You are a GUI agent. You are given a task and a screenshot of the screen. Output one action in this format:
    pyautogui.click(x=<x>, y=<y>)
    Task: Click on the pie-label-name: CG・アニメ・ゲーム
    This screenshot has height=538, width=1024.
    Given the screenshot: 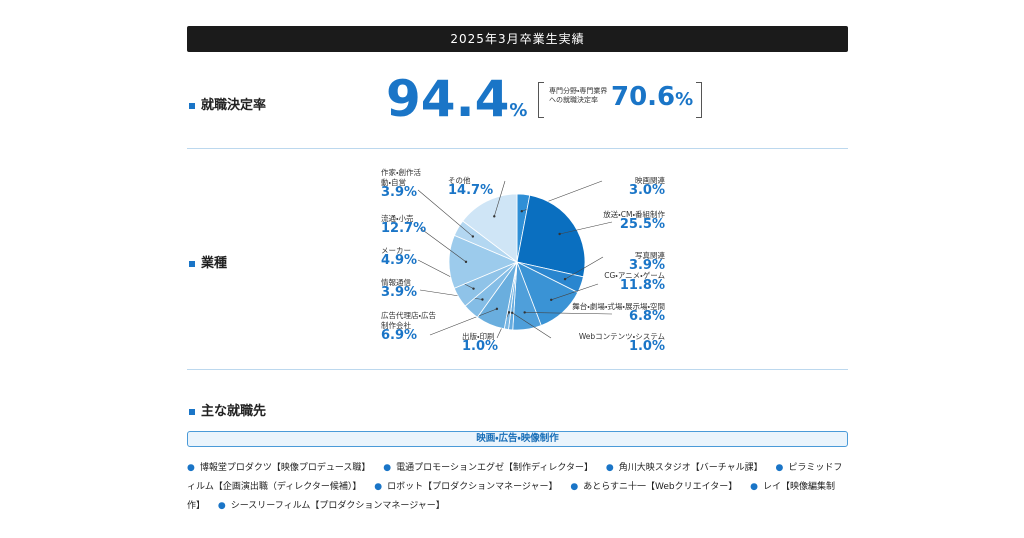 What is the action you would take?
    pyautogui.click(x=634, y=275)
    